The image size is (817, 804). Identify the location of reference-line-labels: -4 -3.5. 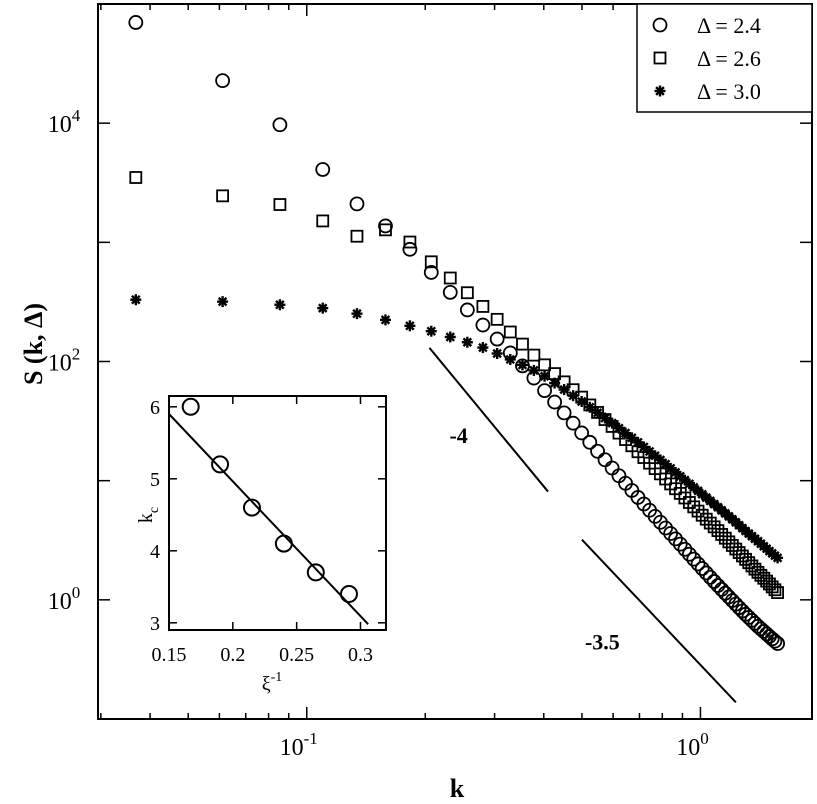
(534, 539).